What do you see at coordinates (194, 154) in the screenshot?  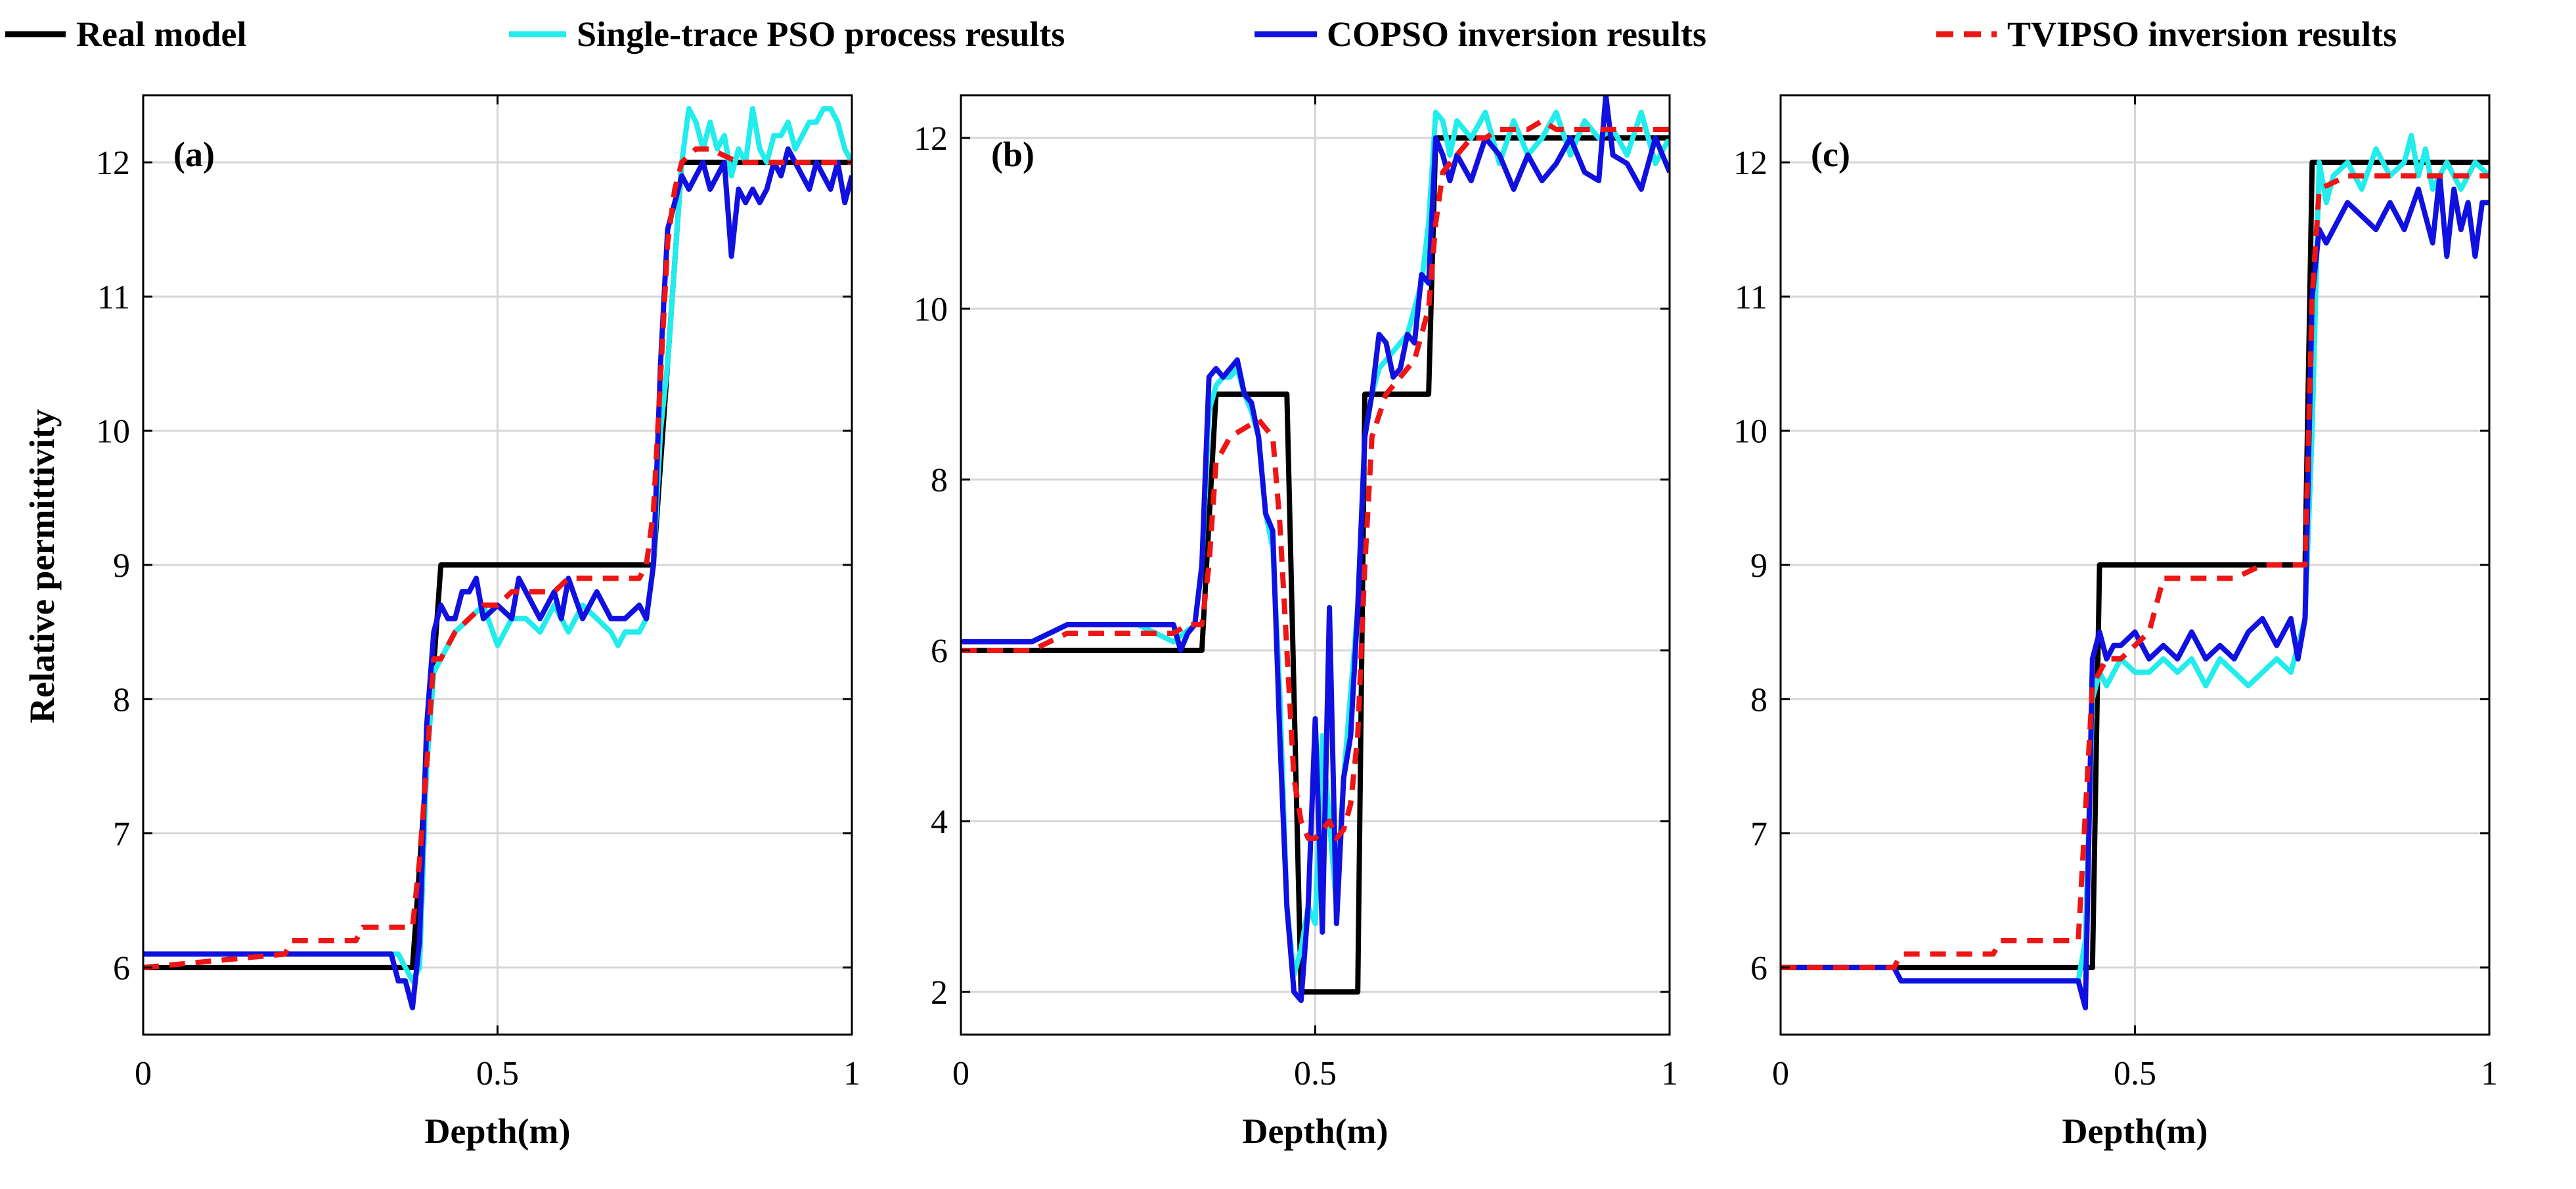 I see `panel-label: (a)` at bounding box center [194, 154].